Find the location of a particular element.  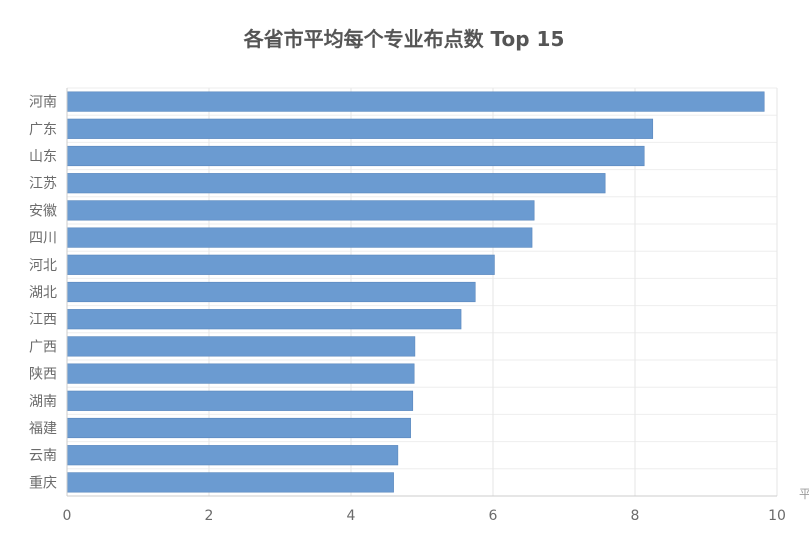

chart-title: 各省市平均每个专业布点数 Top 15 is located at coordinates (404, 39).